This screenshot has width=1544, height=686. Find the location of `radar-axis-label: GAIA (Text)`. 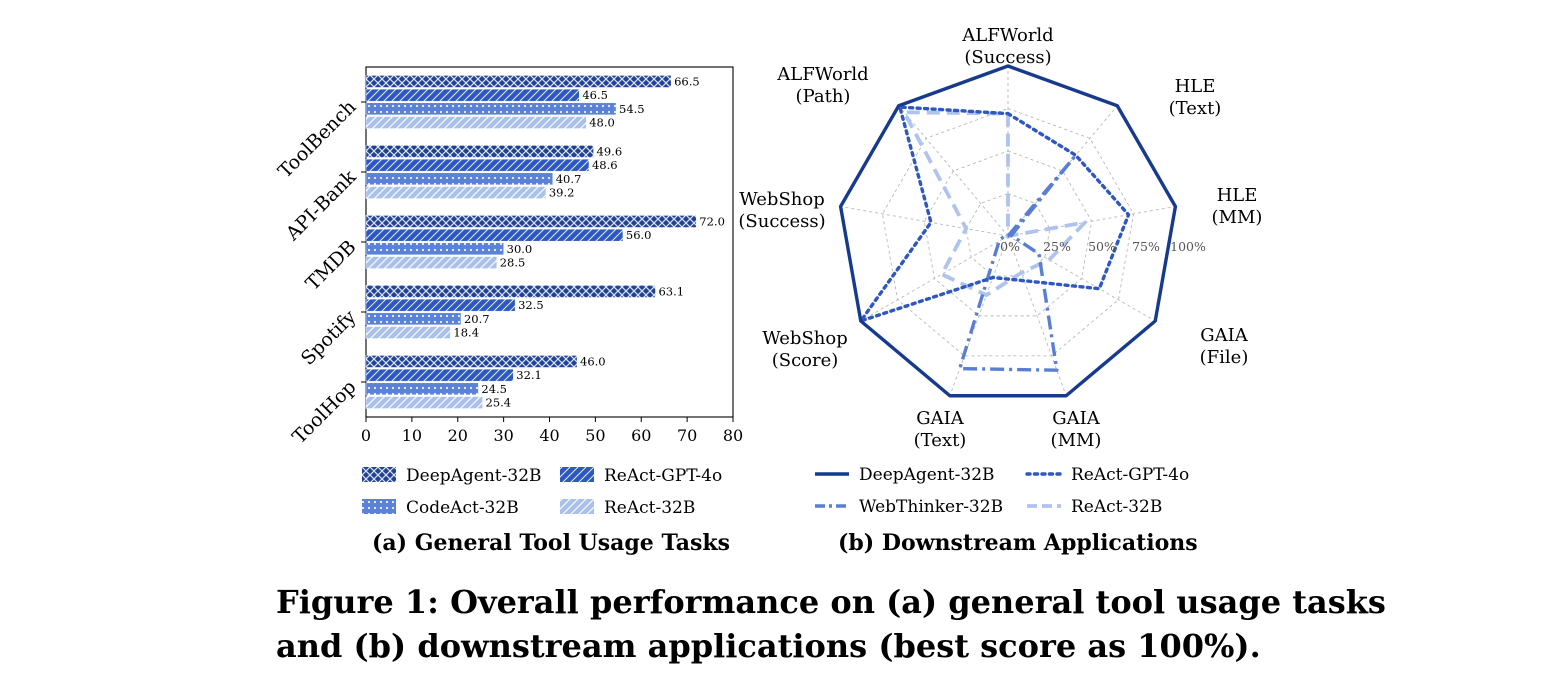

radar-axis-label: GAIA (Text) is located at coordinates (940, 429).